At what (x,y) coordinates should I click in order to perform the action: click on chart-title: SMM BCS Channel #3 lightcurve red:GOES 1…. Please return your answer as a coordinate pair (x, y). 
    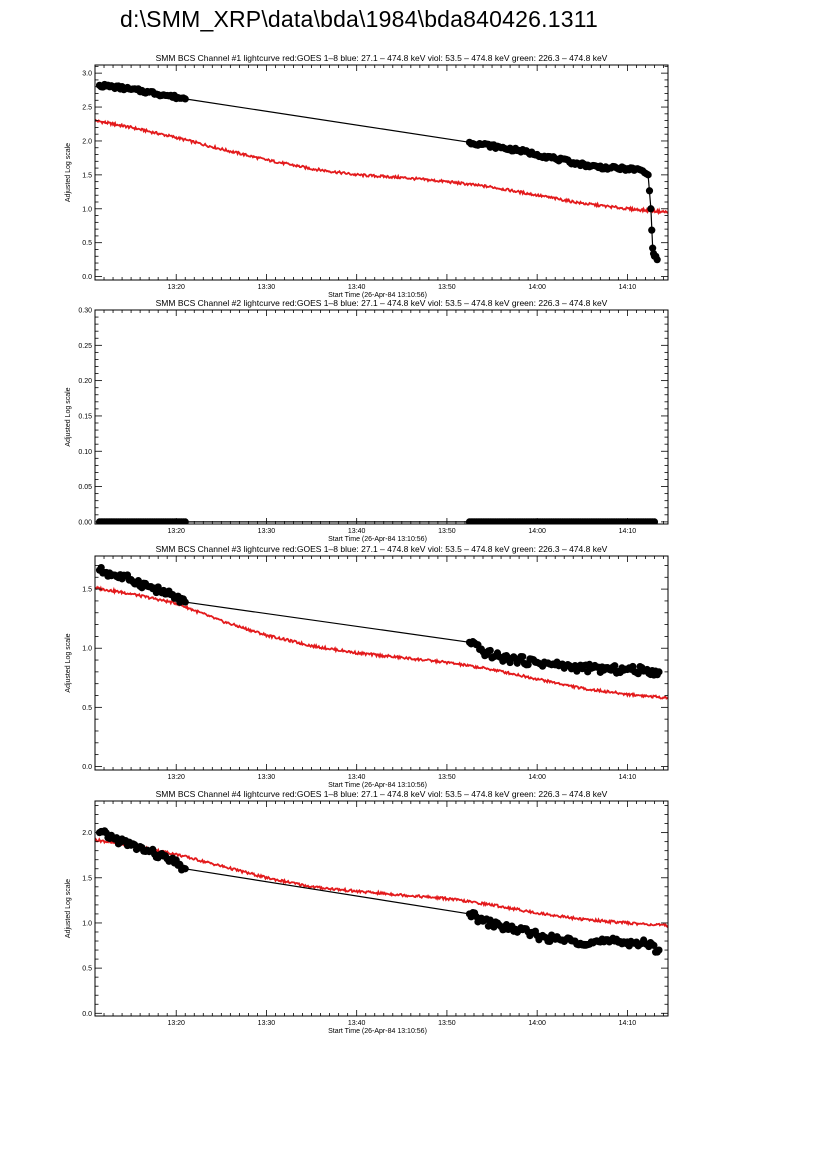
    Looking at the image, I should click on (382, 549).